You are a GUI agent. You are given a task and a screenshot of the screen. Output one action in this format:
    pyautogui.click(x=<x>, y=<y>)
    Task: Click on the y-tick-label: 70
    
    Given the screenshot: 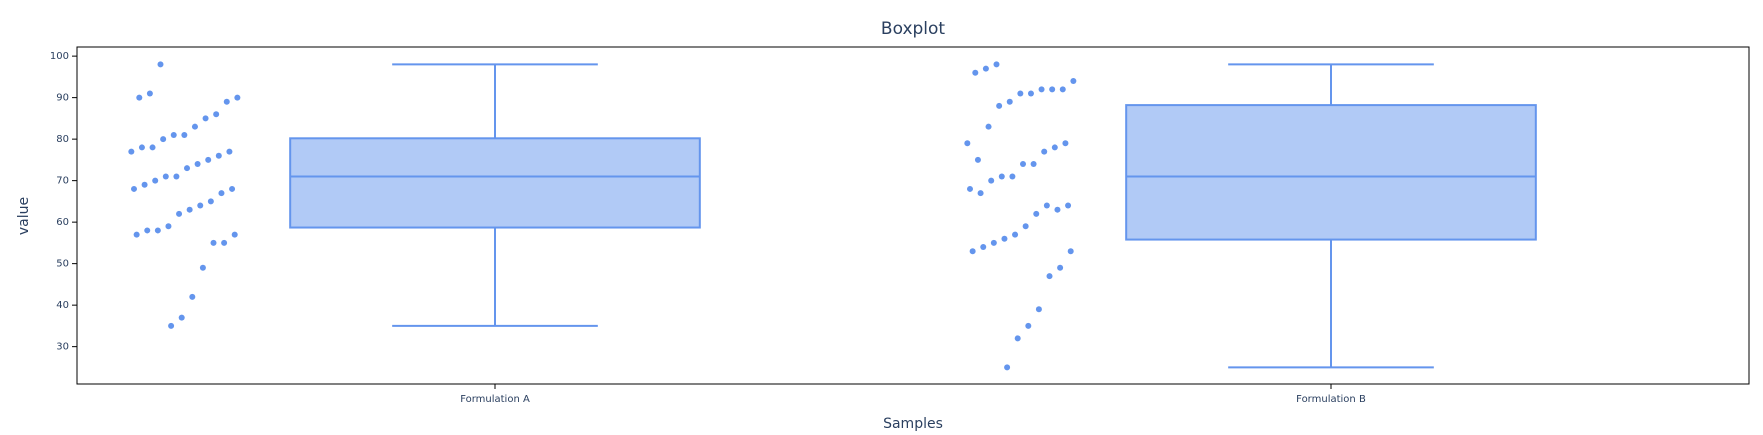 What is the action you would take?
    pyautogui.click(x=62, y=181)
    